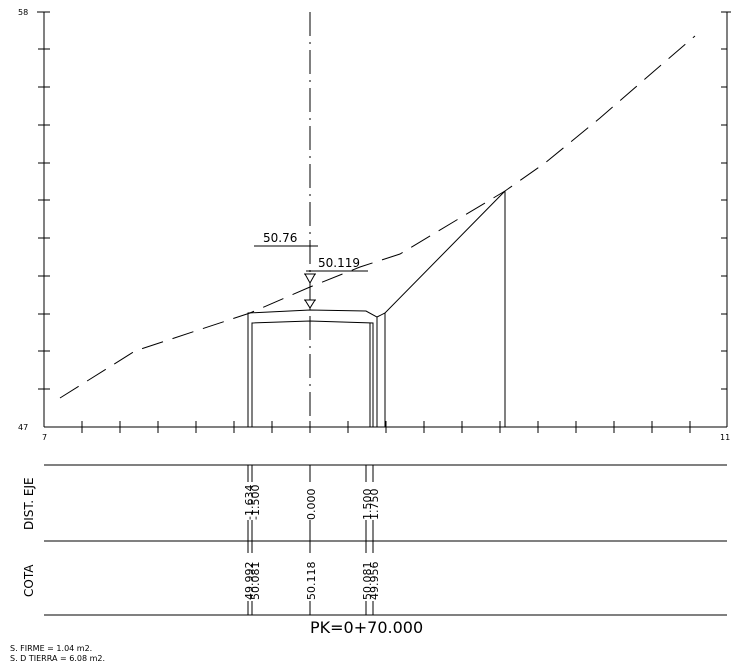  Describe the element at coordinates (374, 581) in the screenshot. I see `cota-value: 49.956` at that location.